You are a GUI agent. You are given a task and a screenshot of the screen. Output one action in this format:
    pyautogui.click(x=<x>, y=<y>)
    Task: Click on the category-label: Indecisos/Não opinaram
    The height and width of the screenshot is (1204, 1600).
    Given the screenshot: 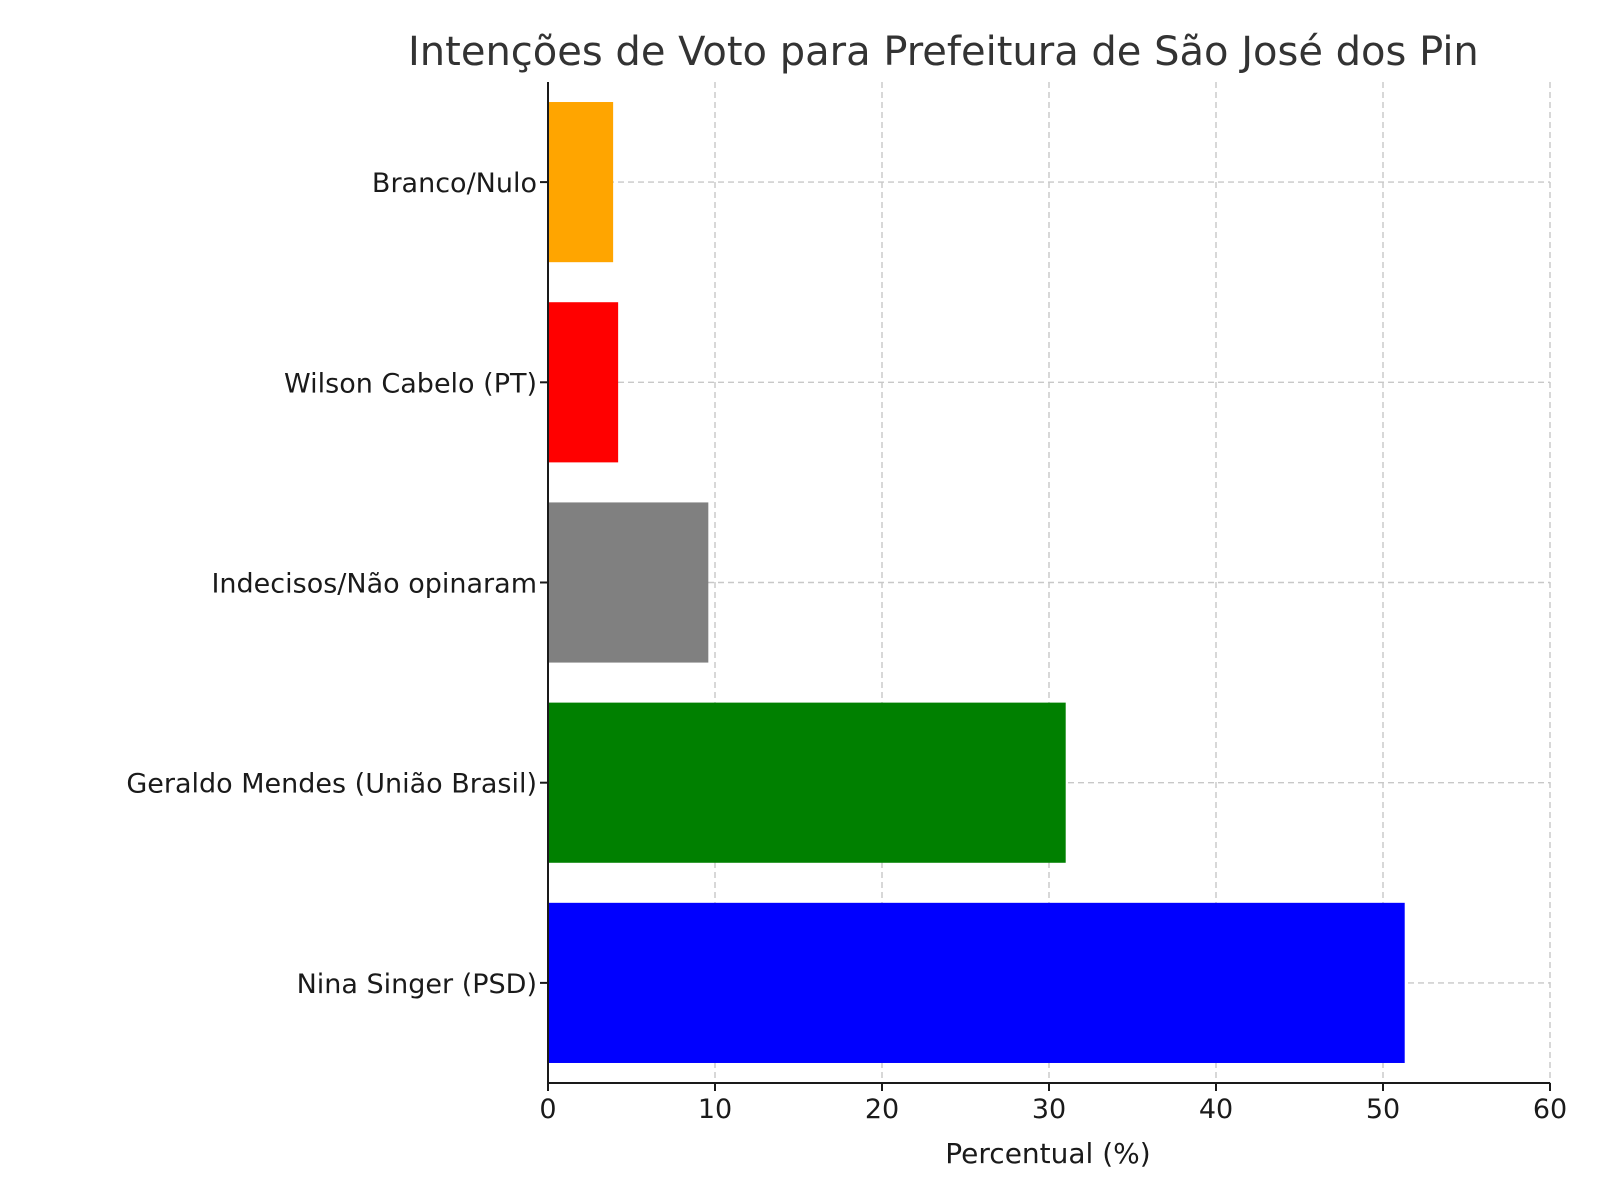 What is the action you would take?
    pyautogui.click(x=374, y=584)
    